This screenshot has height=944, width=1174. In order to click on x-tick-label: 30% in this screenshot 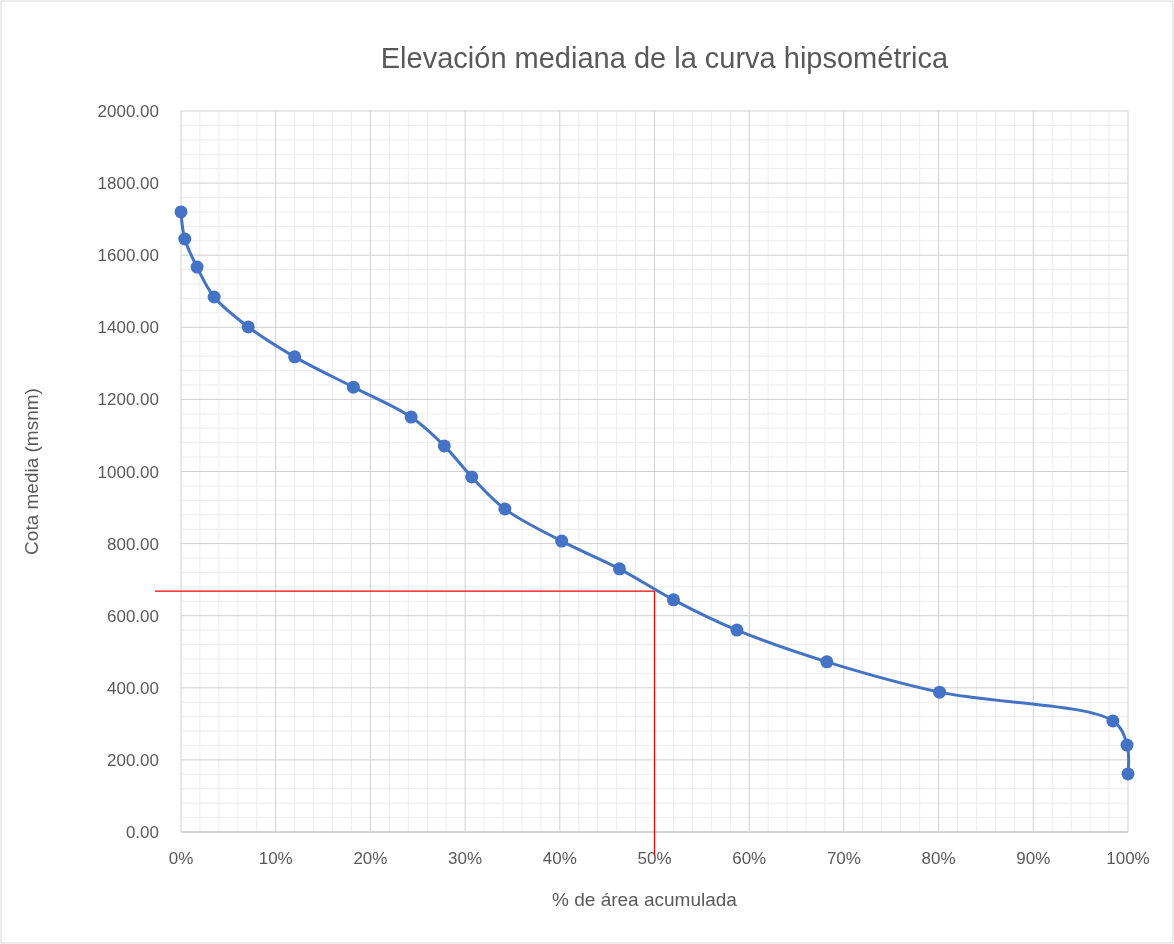, I will do `click(465, 858)`.